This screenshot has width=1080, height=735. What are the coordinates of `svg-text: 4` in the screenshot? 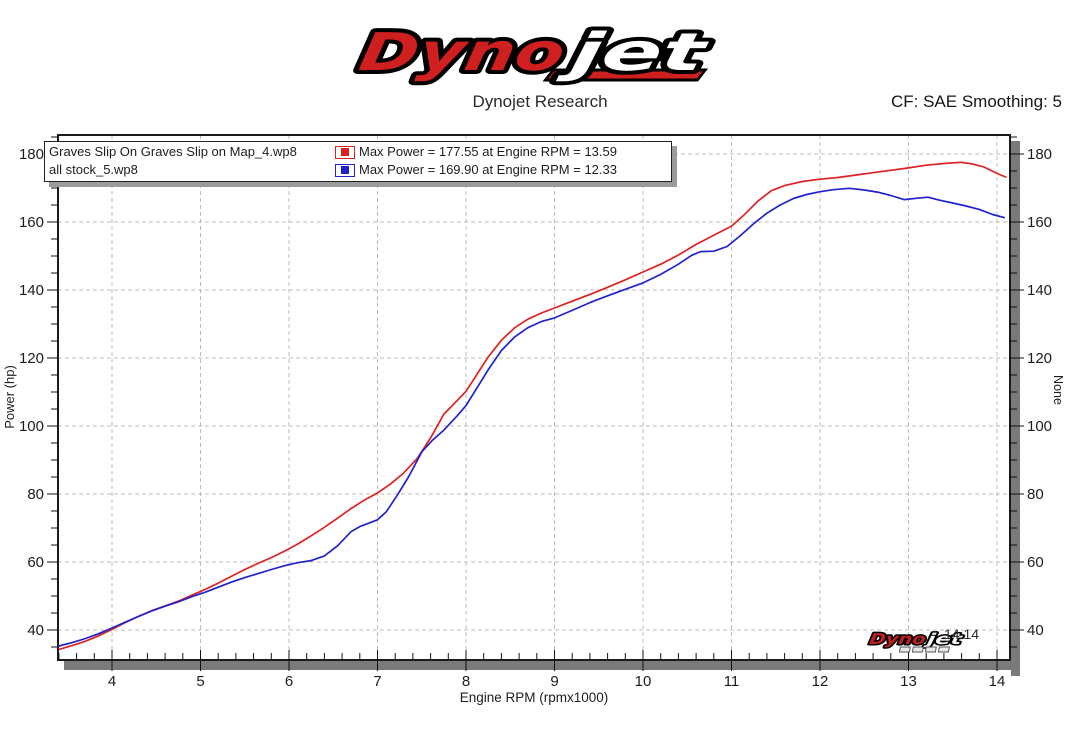 It's located at (112, 681).